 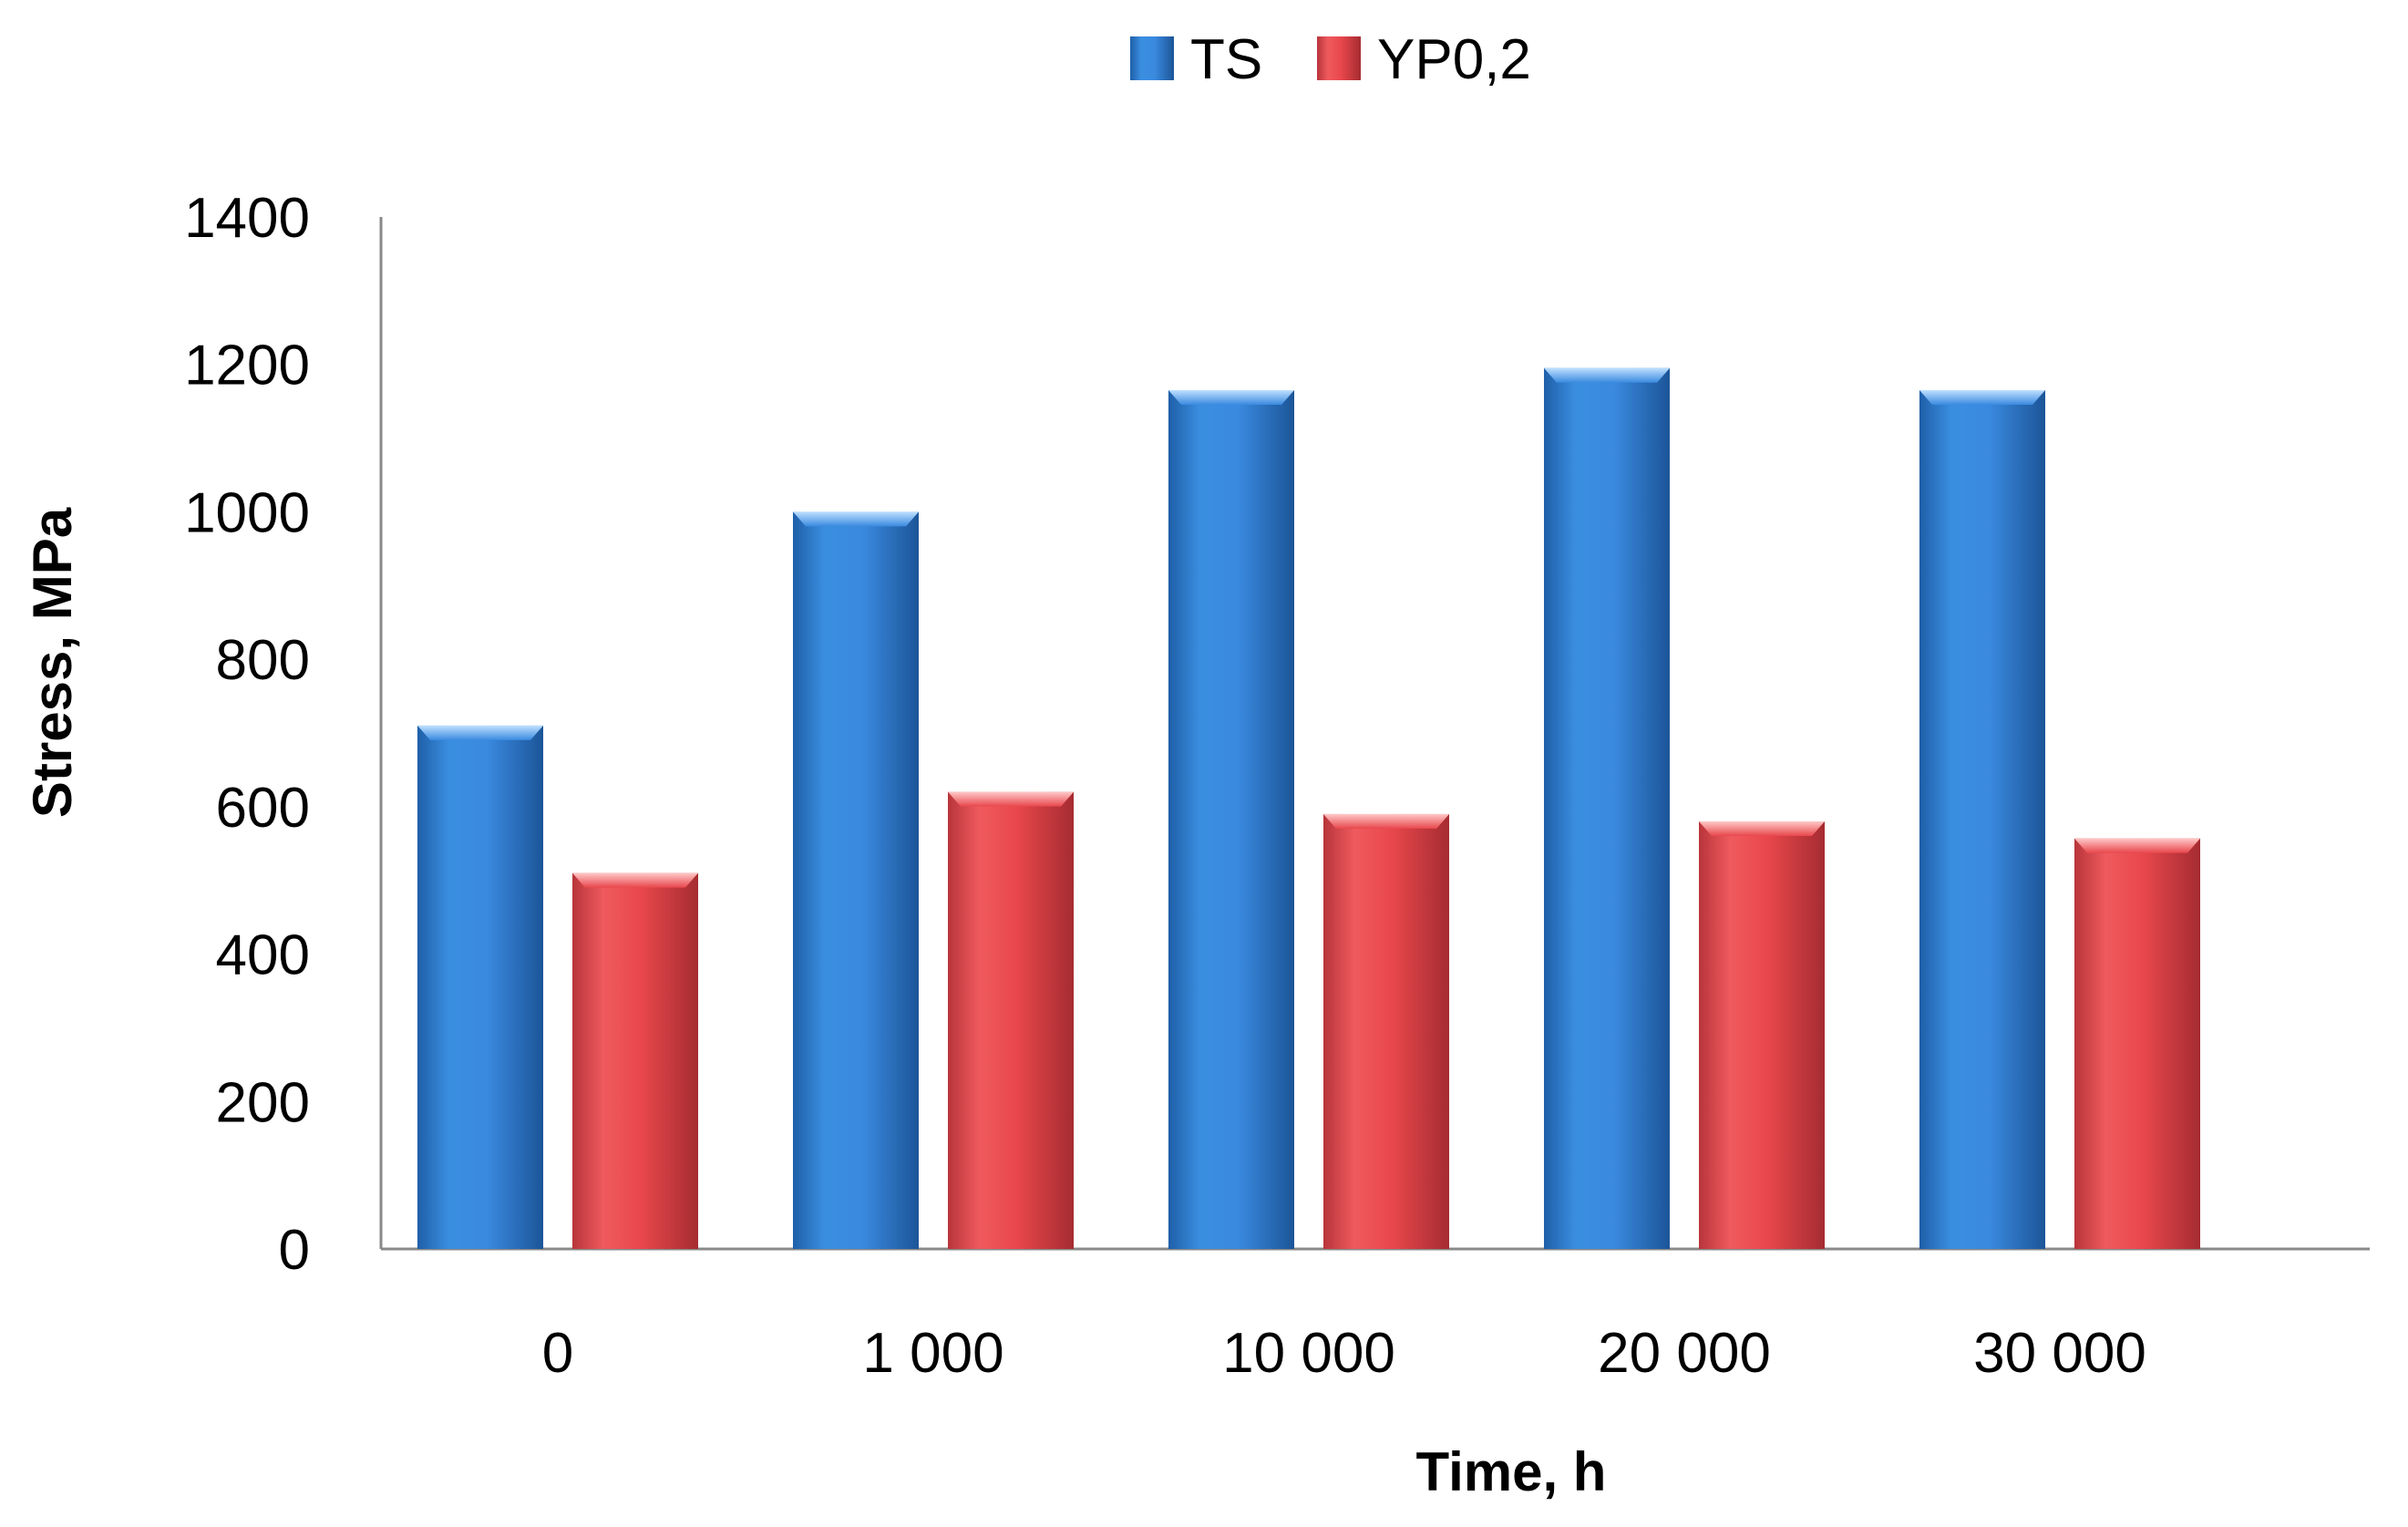 I want to click on y-tick-label: 1400, so click(x=247, y=218).